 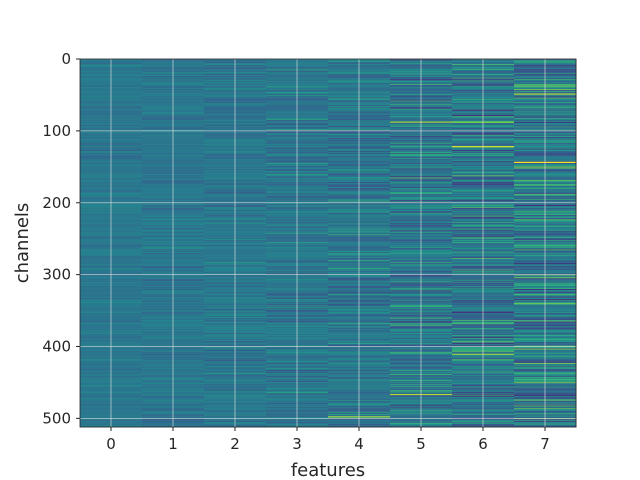 I want to click on x-tick-label: 7, so click(x=545, y=444).